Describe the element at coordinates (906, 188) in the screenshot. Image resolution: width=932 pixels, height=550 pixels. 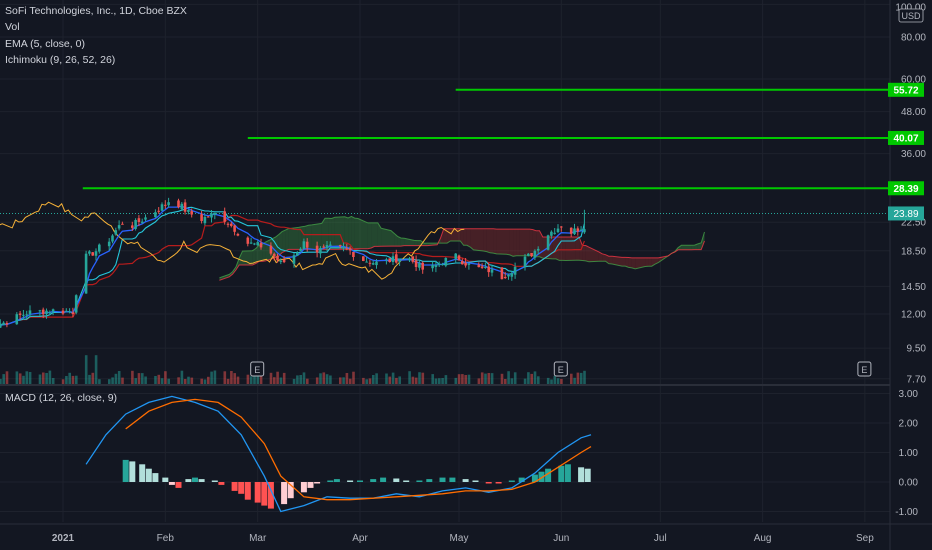
I see `level-price-box` at that location.